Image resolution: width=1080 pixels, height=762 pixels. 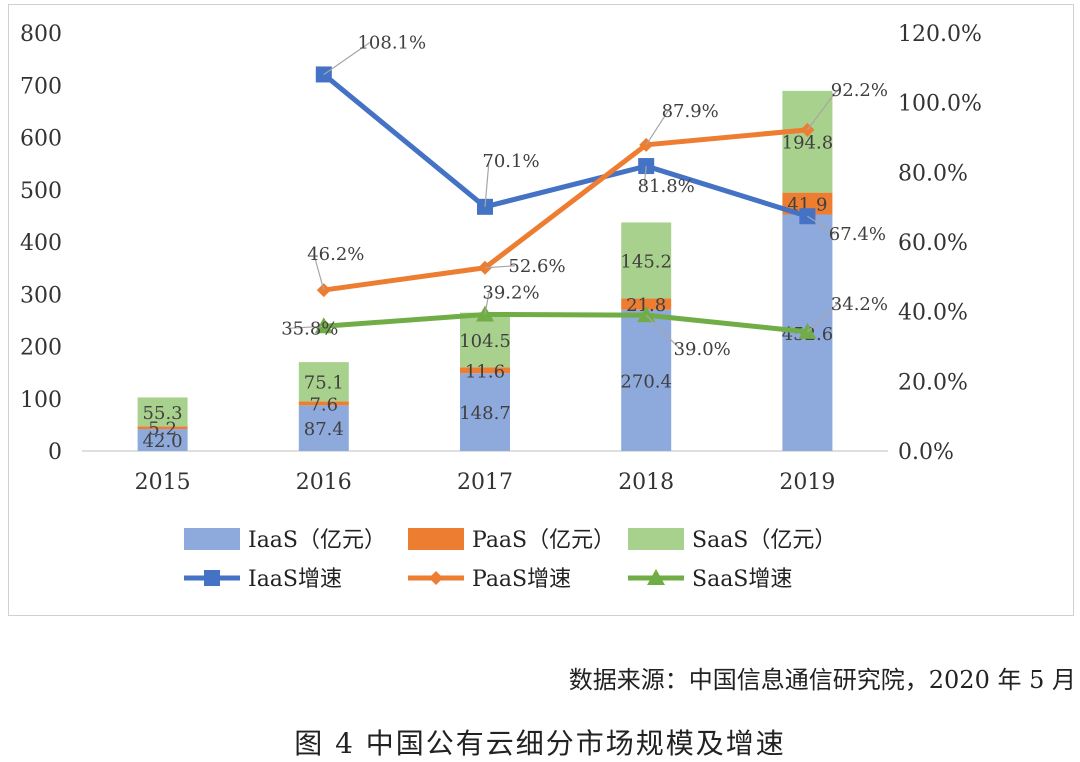 I want to click on y-right-tick-label: 20.0%, so click(x=933, y=382).